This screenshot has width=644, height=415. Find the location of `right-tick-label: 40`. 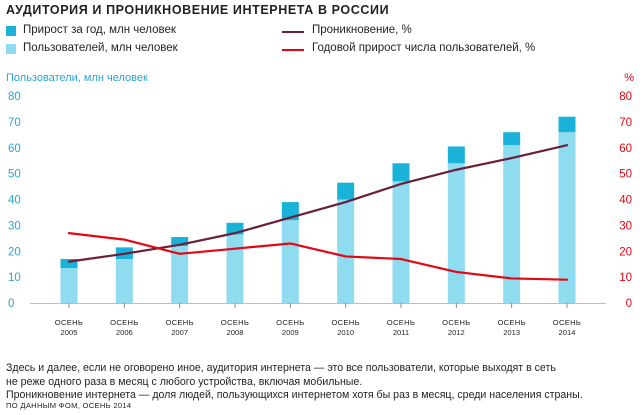

right-tick-label: 40 is located at coordinates (625, 201).